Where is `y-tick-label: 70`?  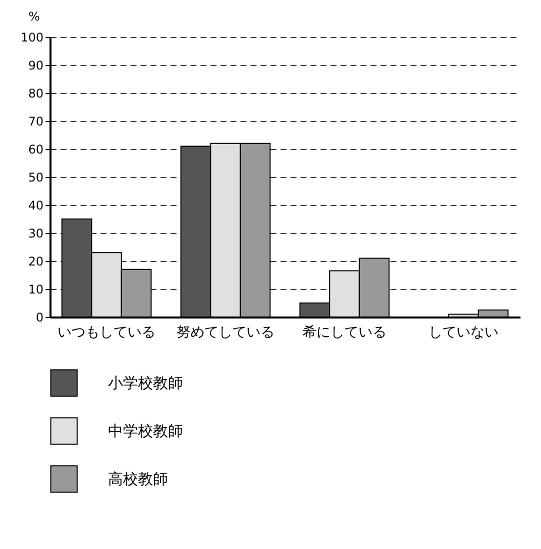 y-tick-label: 70 is located at coordinates (36, 121).